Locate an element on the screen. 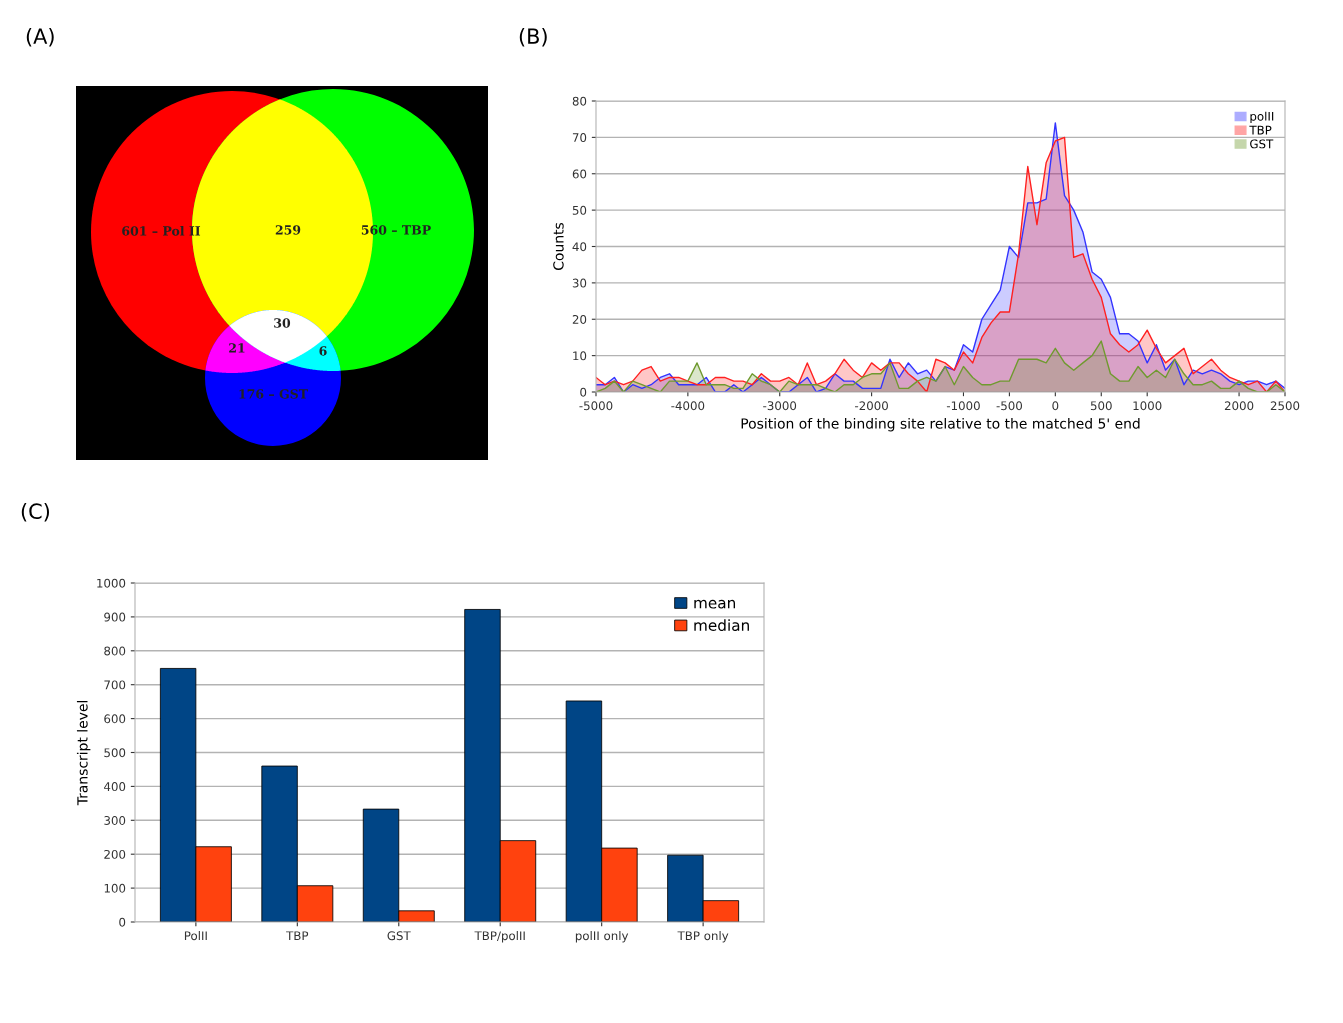 This screenshot has height=1023, width=1343. legend-label: polII is located at coordinates (1262, 117).